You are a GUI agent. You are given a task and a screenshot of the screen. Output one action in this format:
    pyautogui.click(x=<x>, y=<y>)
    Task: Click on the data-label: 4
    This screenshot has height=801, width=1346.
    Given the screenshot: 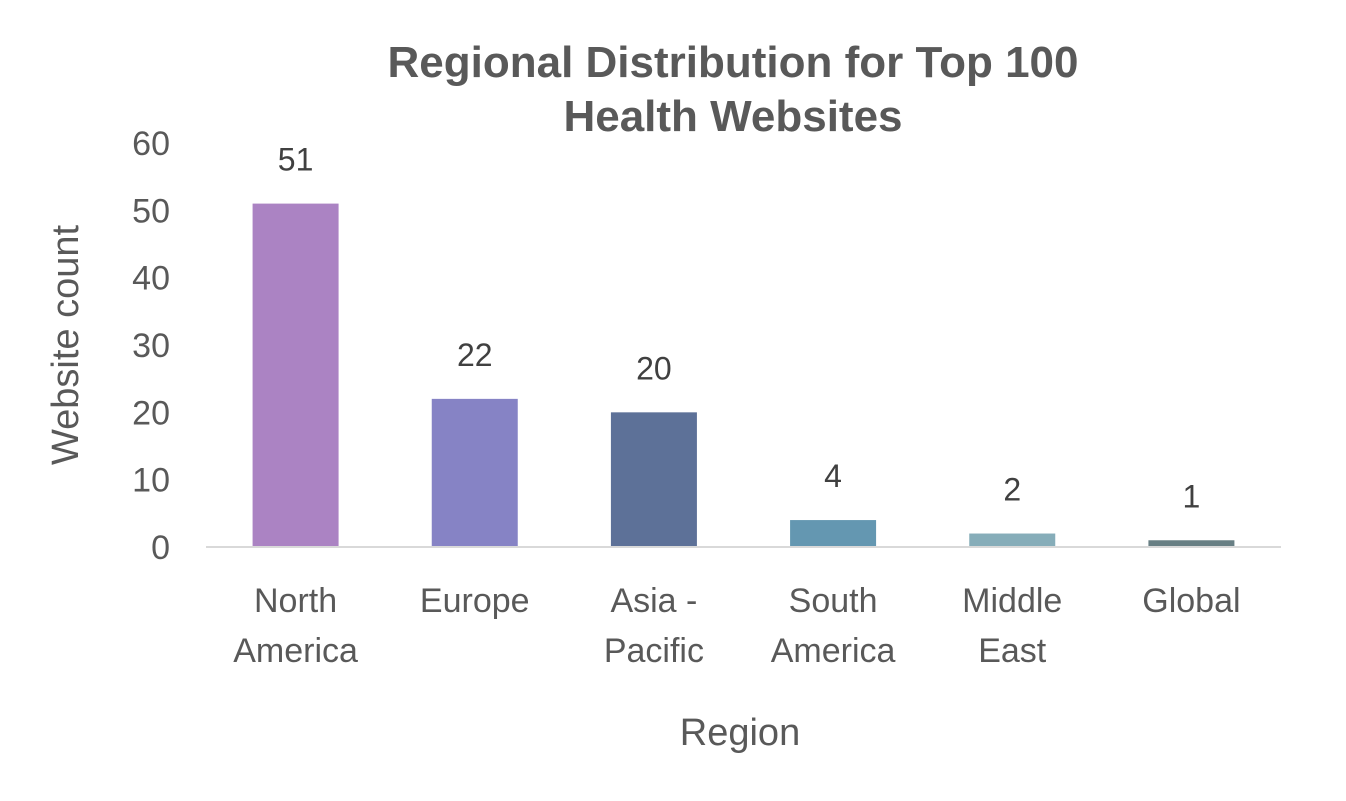 What is the action you would take?
    pyautogui.click(x=833, y=476)
    